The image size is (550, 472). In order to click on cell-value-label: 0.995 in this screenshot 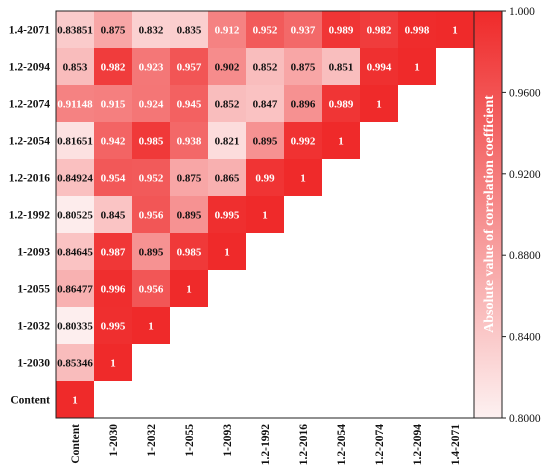, I will do `click(113, 327)`.